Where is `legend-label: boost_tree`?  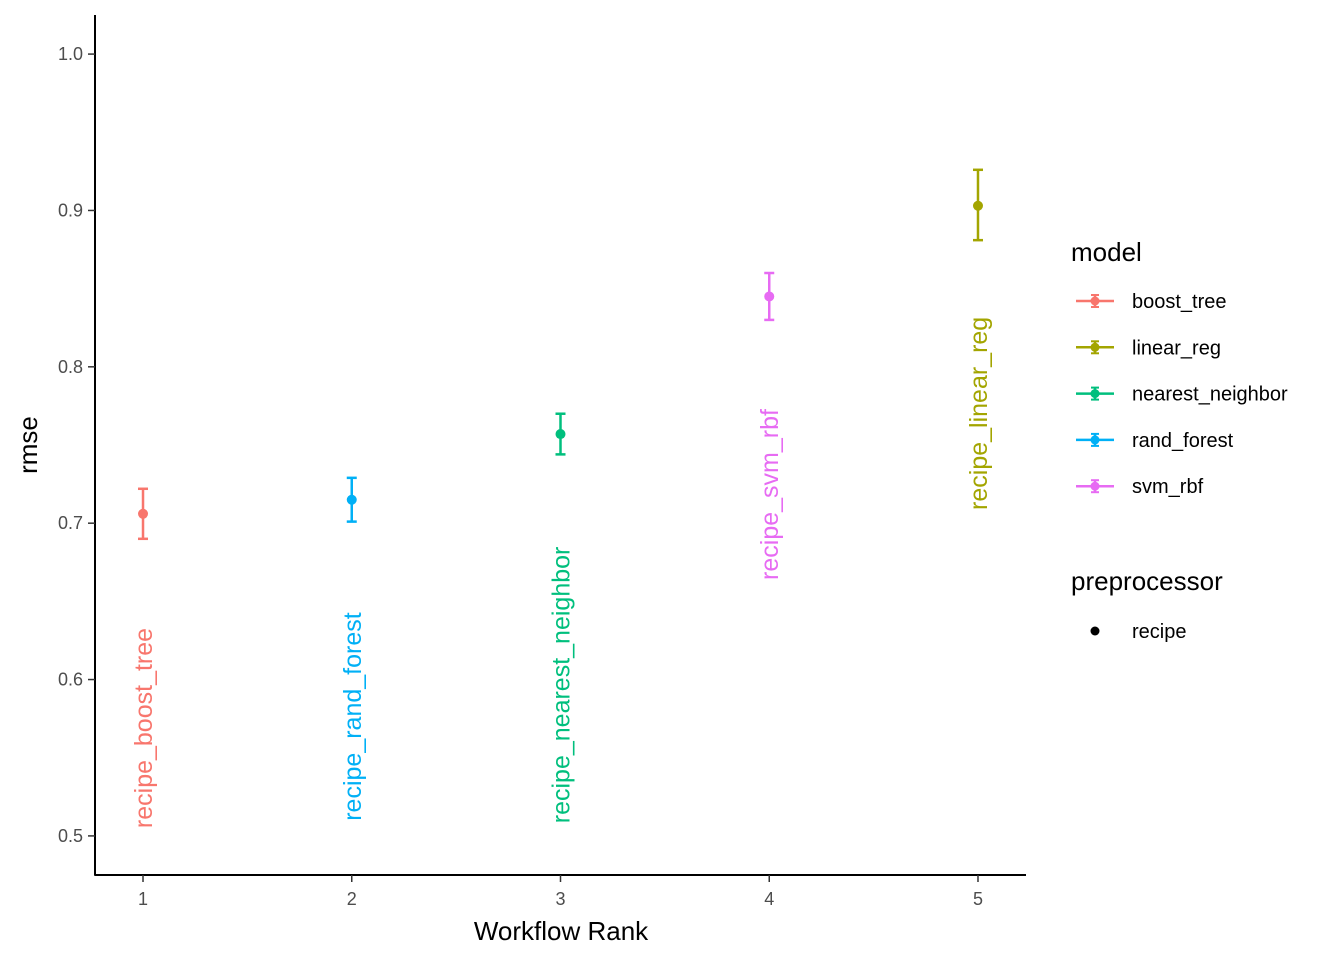 legend-label: boost_tree is located at coordinates (1179, 302).